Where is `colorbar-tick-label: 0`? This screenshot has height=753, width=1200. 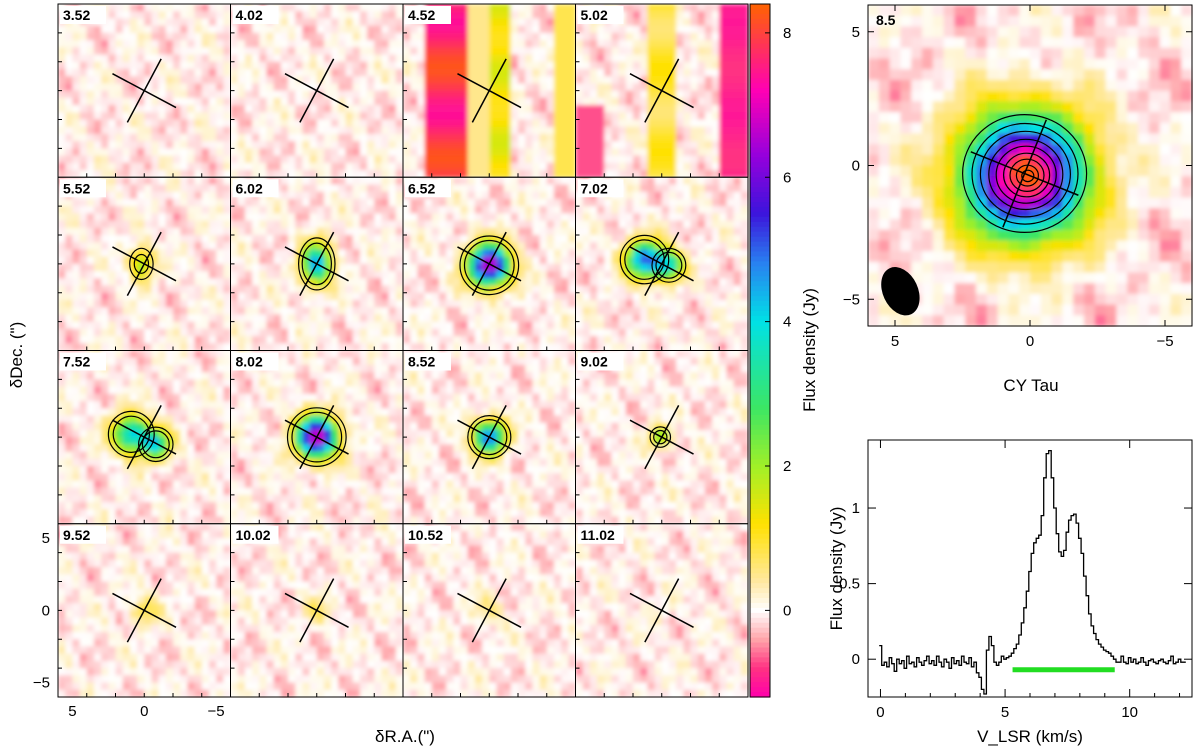
colorbar-tick-label: 0 is located at coordinates (787, 610).